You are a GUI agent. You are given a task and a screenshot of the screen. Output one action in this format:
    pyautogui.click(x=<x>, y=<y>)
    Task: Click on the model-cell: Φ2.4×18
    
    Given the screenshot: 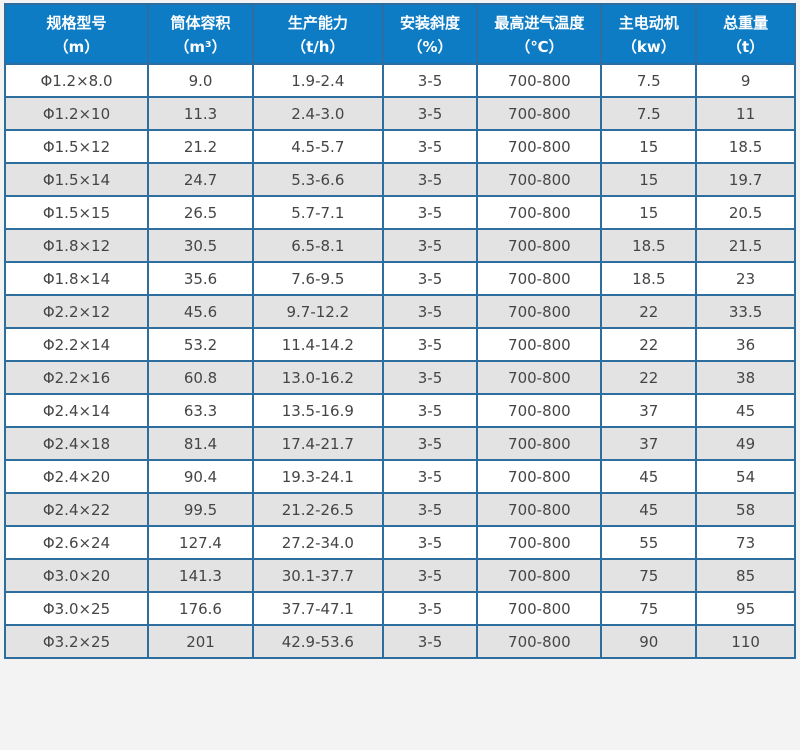 What is the action you would take?
    pyautogui.click(x=76, y=443)
    